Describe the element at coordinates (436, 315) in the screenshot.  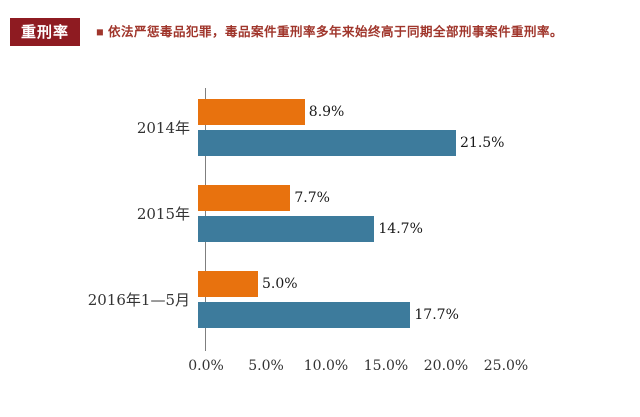
I see `bar-value-label: 17.7%` at that location.